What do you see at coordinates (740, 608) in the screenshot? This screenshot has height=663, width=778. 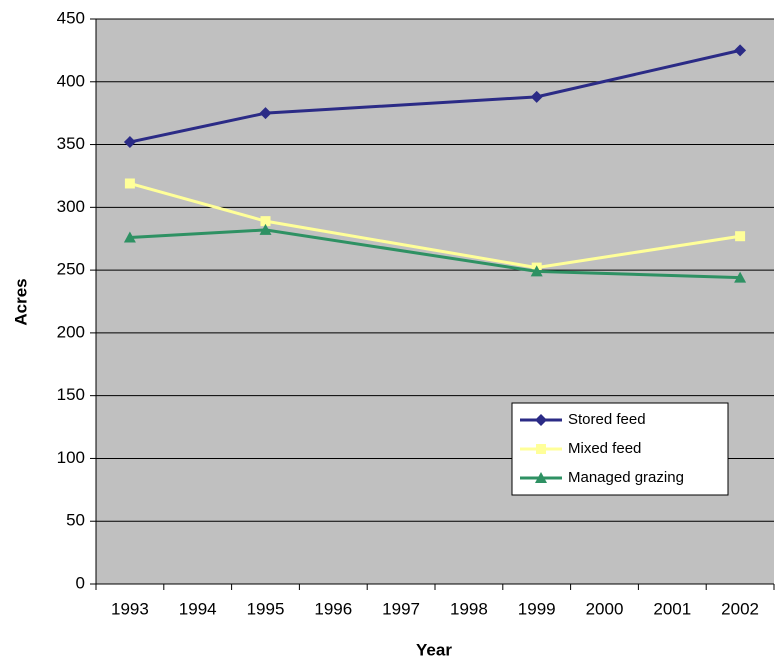 I see `x-tick-label: 2002` at bounding box center [740, 608].